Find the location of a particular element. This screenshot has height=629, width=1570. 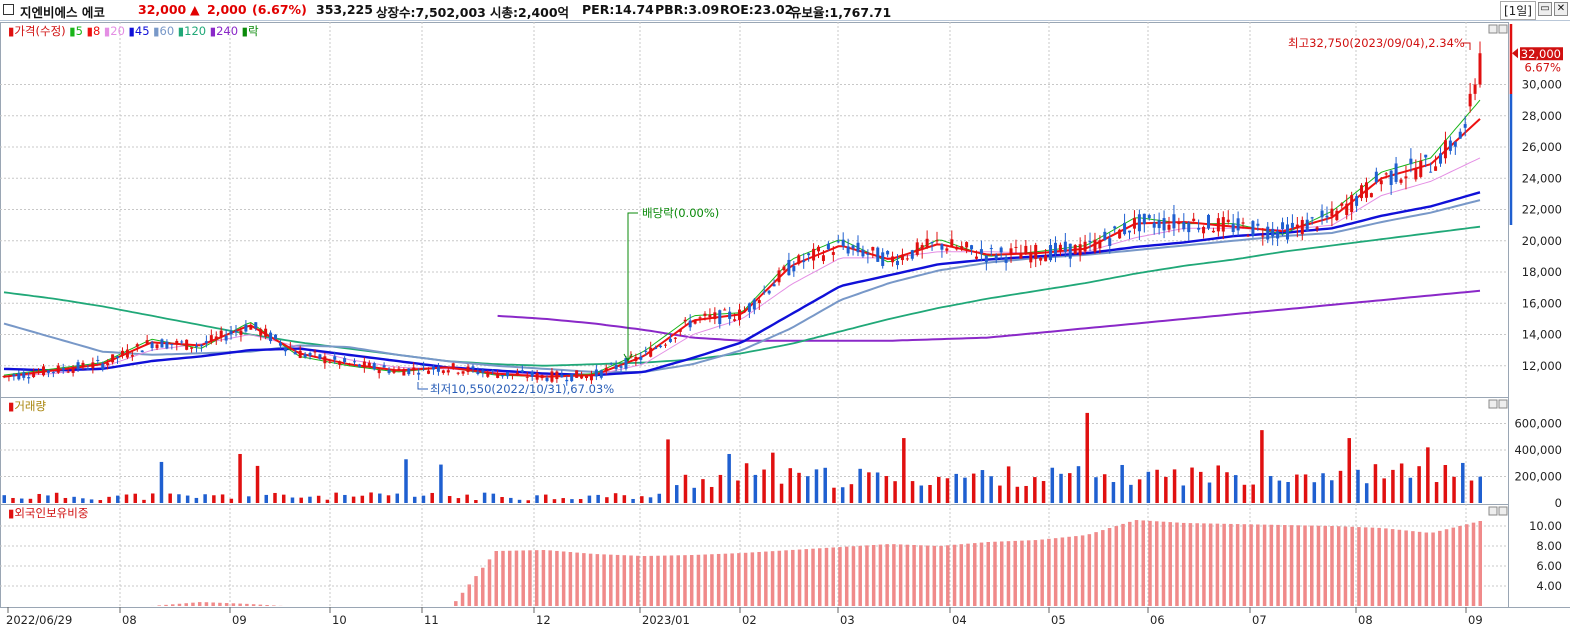

volume-legend: ▮거래량 is located at coordinates (27, 406).